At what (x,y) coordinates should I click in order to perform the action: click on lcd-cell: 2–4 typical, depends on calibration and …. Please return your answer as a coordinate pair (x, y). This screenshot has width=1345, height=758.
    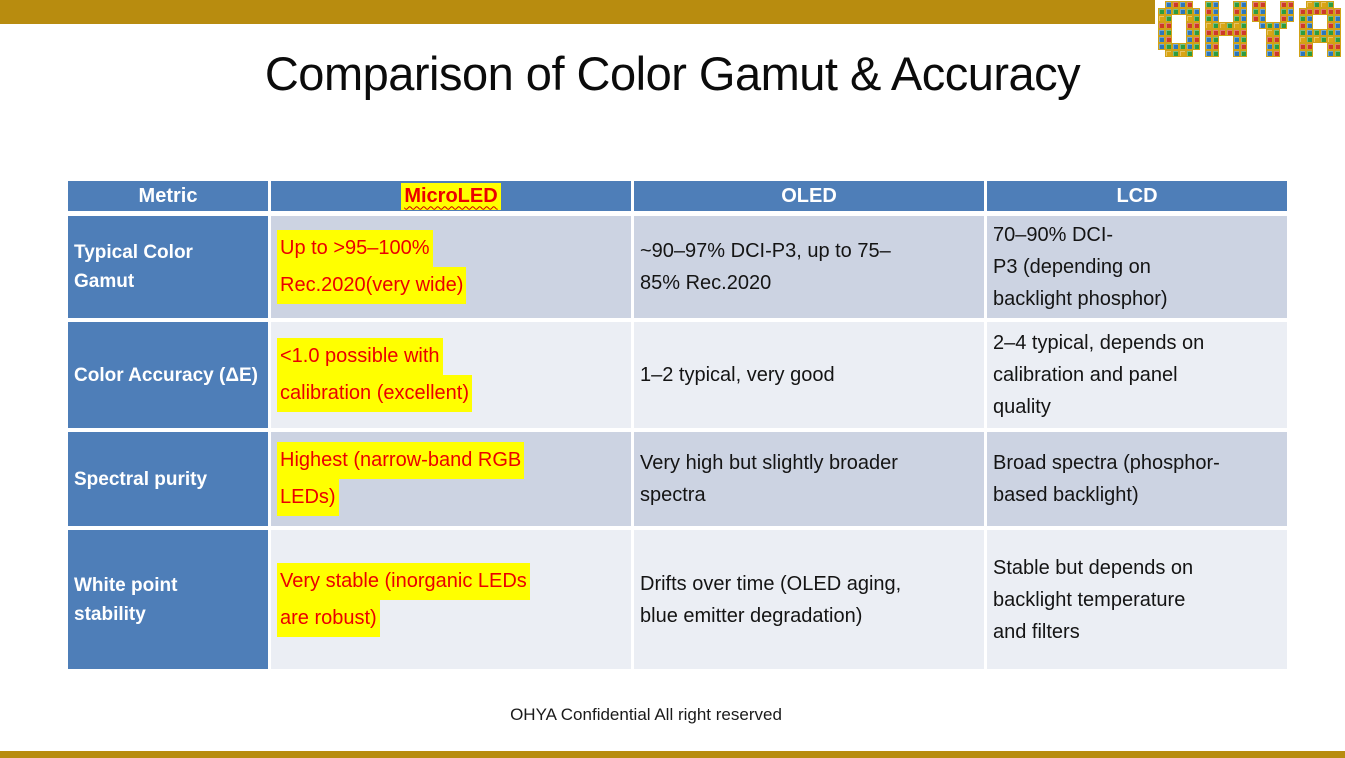
    Looking at the image, I should click on (1137, 375).